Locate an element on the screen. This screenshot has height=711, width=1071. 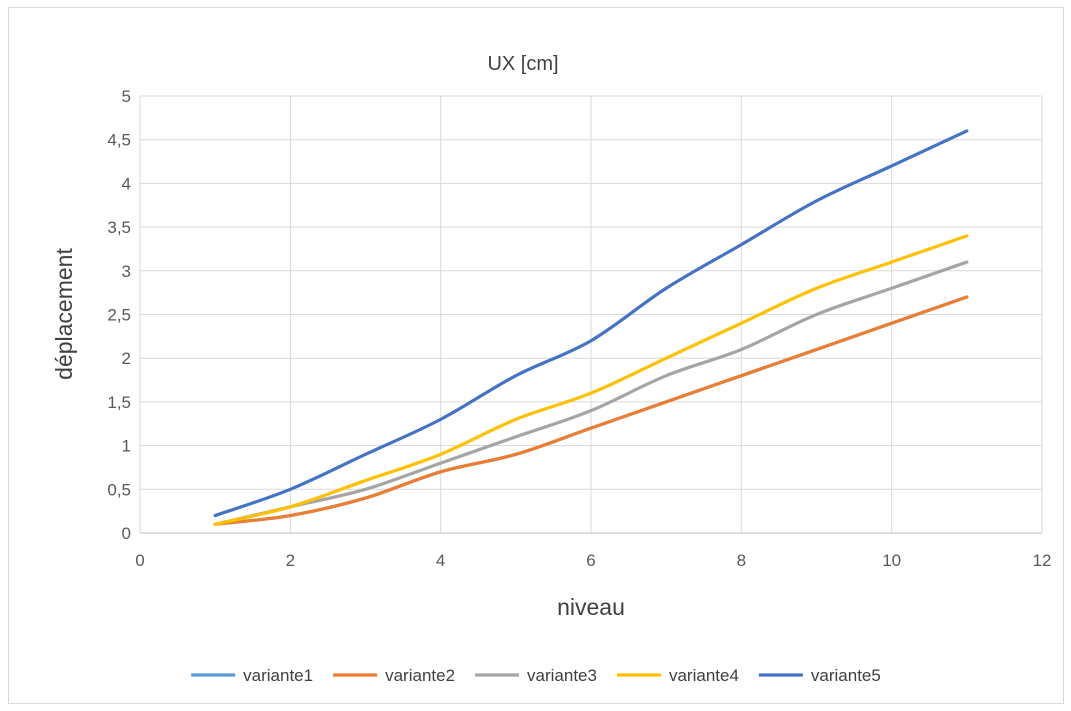
legend-item-variante2: variante2 is located at coordinates (394, 675).